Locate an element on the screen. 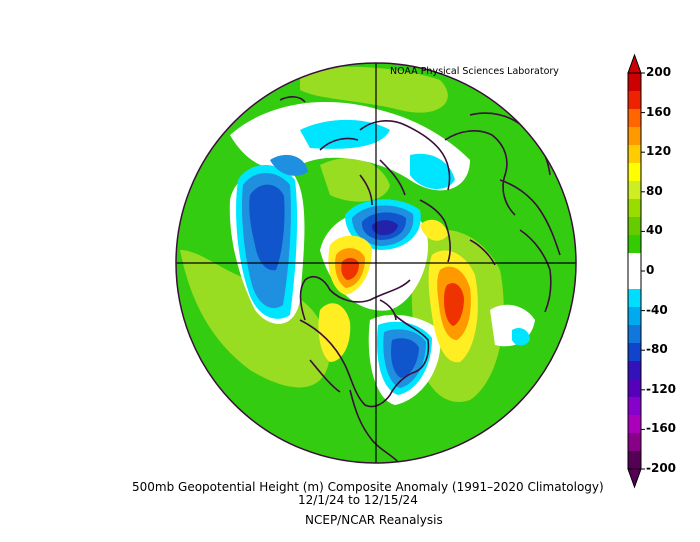 The image size is (700, 542). anomaly-cyan-southeast is located at coordinates (521, 337).